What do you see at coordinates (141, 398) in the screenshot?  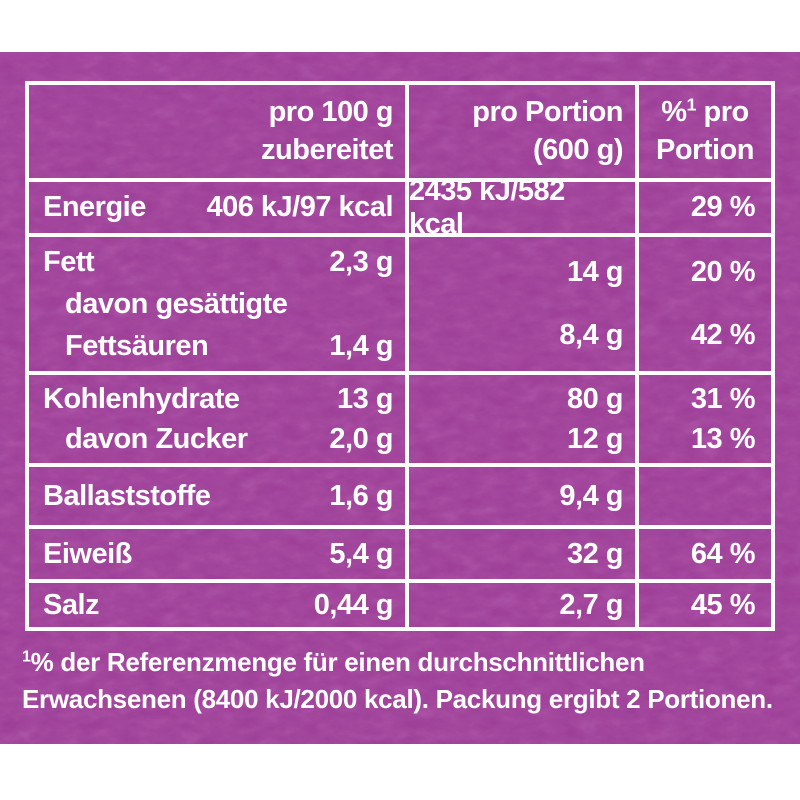 I see `row-kohlenhydrate-label: Kohlenhydrate` at bounding box center [141, 398].